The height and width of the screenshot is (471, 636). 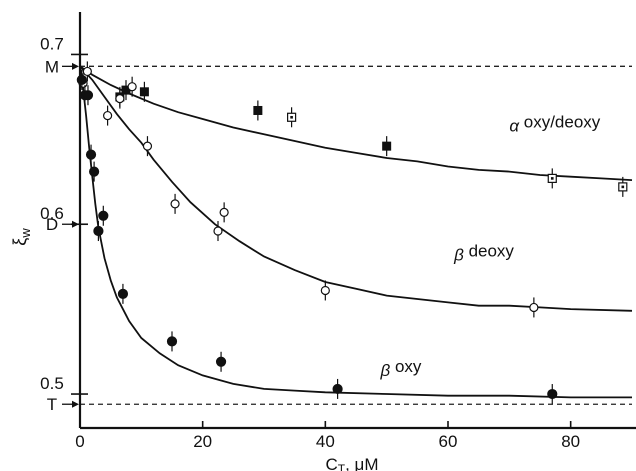 What do you see at coordinates (75, 66) in the screenshot?
I see `reference-arrowhead-m` at bounding box center [75, 66].